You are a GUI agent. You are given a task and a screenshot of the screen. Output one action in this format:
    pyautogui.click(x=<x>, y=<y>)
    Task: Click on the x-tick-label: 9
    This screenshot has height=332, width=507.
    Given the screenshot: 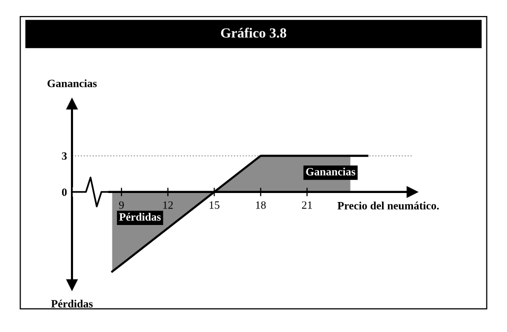 What is the action you would take?
    pyautogui.click(x=121, y=205)
    